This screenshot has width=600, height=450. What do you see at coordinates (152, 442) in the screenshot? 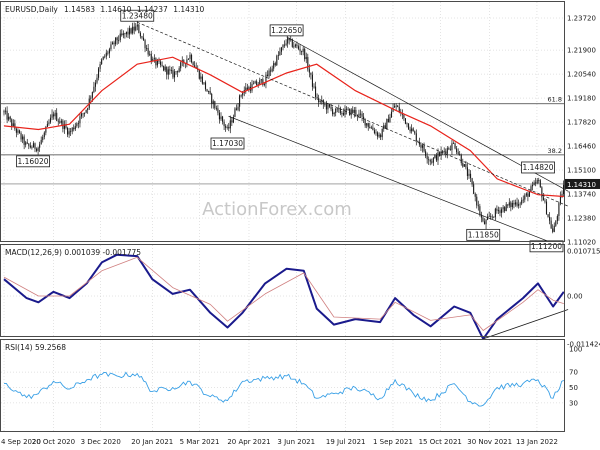
I see `date-axis-label: 20 Jan 2021` at bounding box center [152, 442].